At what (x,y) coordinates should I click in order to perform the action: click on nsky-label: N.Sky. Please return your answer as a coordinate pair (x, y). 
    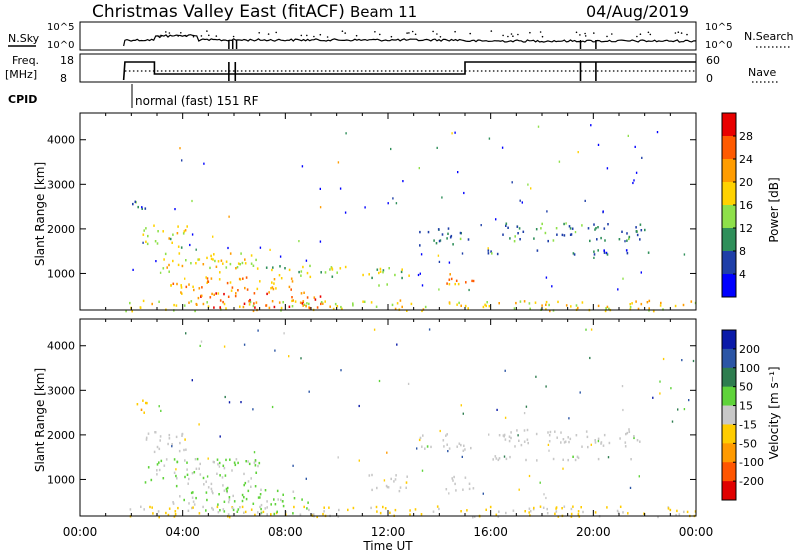
    Looking at the image, I should click on (24, 38).